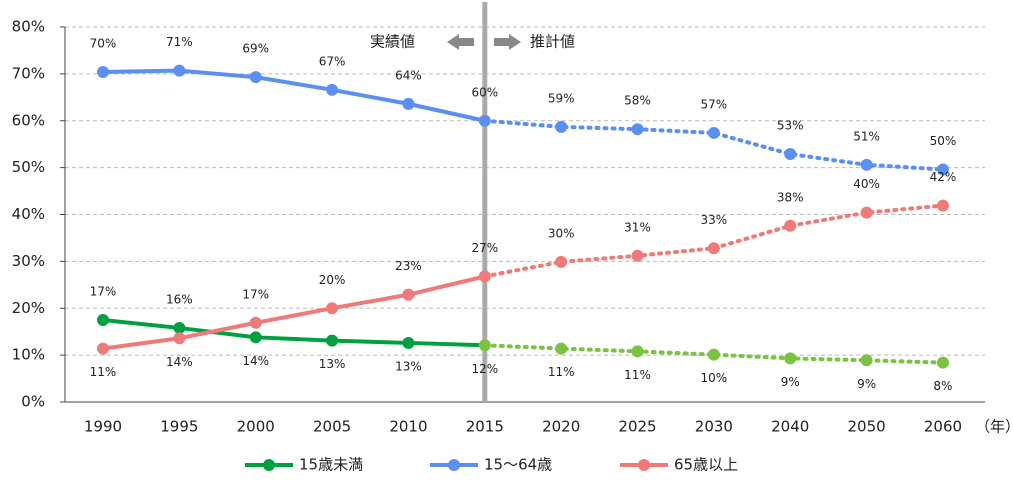  I want to click on y-tick-label: 30%, so click(28, 261).